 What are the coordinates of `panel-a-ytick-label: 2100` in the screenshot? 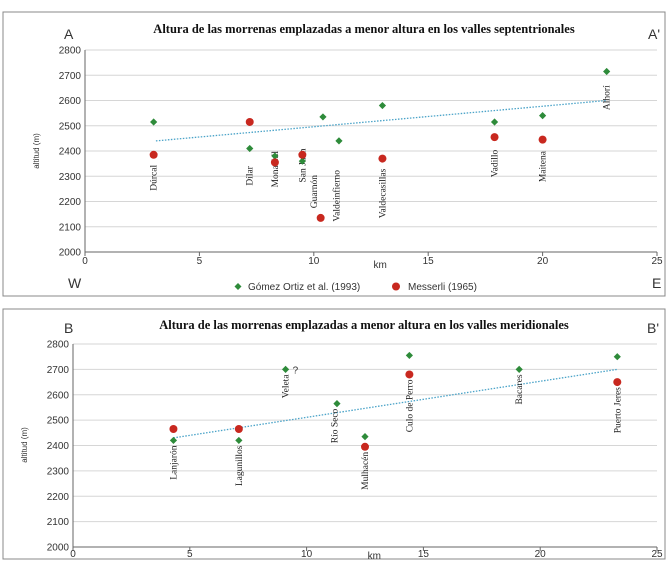 It's located at (70, 227).